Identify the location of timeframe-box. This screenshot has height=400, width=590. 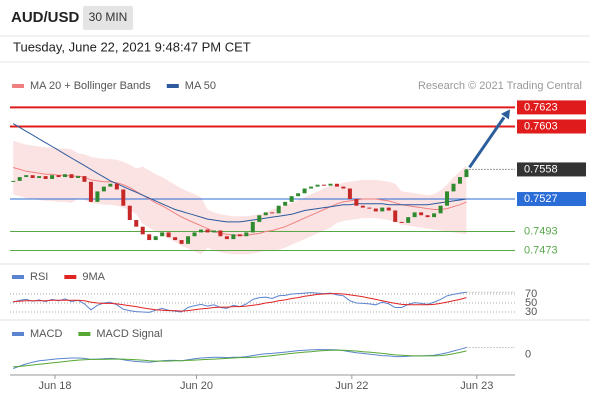
(108, 18).